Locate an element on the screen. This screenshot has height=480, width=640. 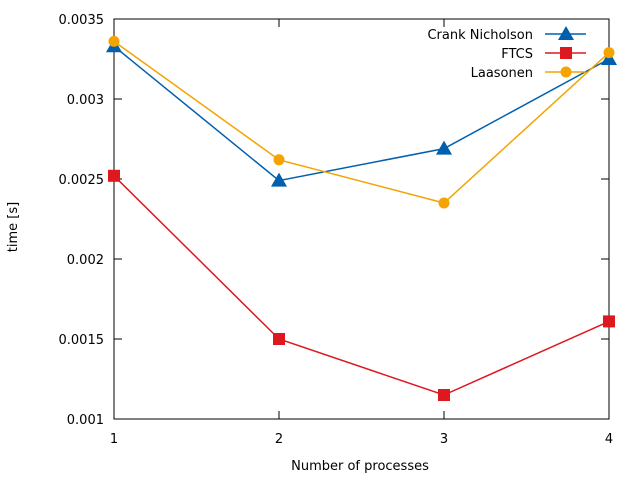
x-tick-label: 4 is located at coordinates (609, 439).